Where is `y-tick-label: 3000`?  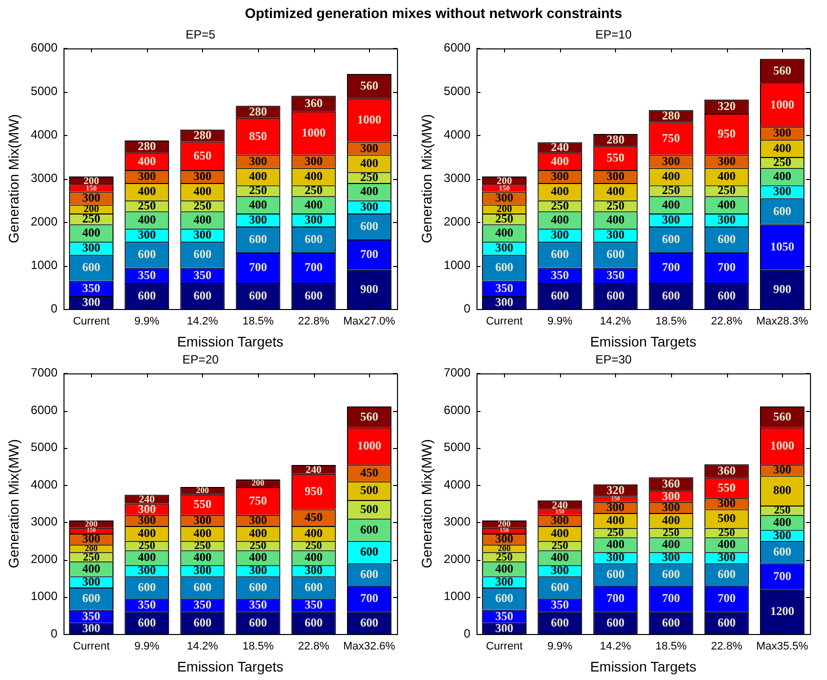 y-tick-label: 3000 is located at coordinates (44, 178).